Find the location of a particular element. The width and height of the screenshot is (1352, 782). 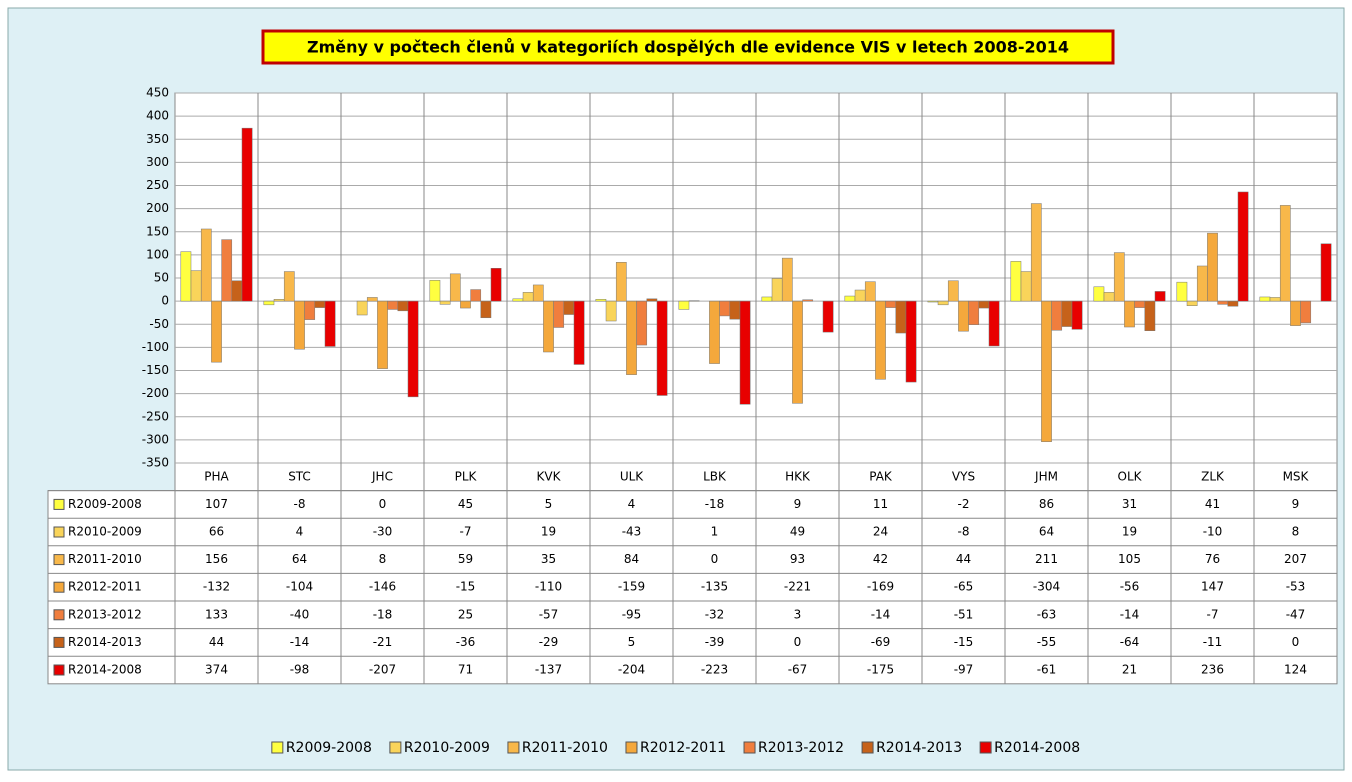

x-tick-label: STC is located at coordinates (299, 476).